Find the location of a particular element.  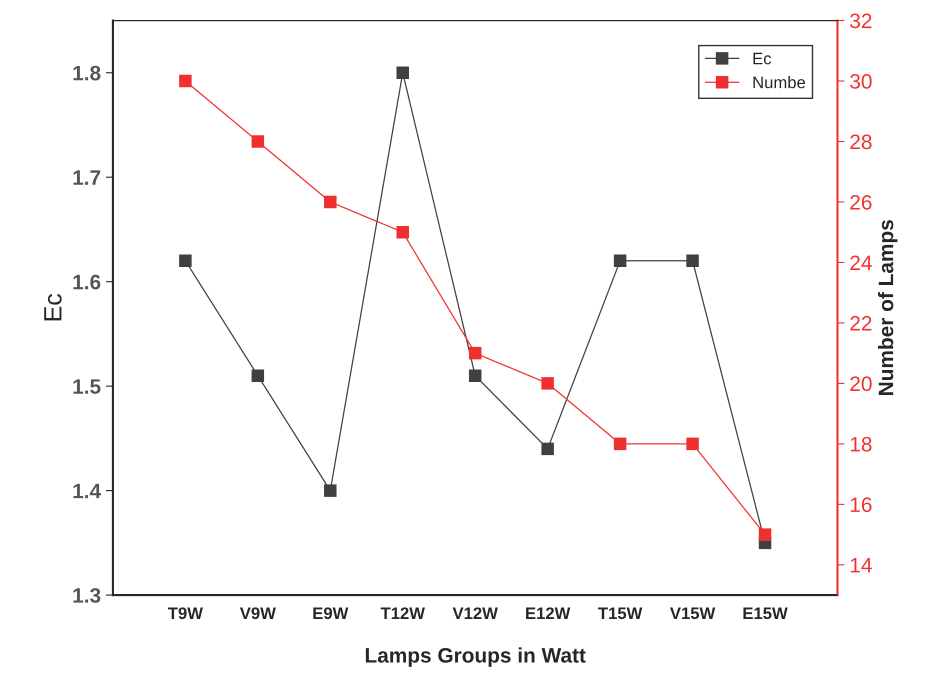

x-tick-label: V9W is located at coordinates (258, 613).